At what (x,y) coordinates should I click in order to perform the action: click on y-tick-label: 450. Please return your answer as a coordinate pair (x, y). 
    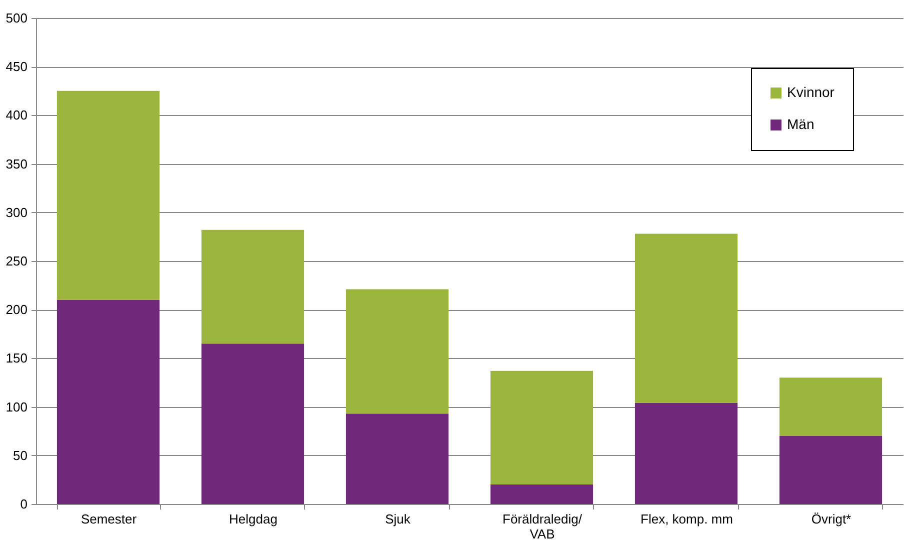
    Looking at the image, I should click on (17, 66).